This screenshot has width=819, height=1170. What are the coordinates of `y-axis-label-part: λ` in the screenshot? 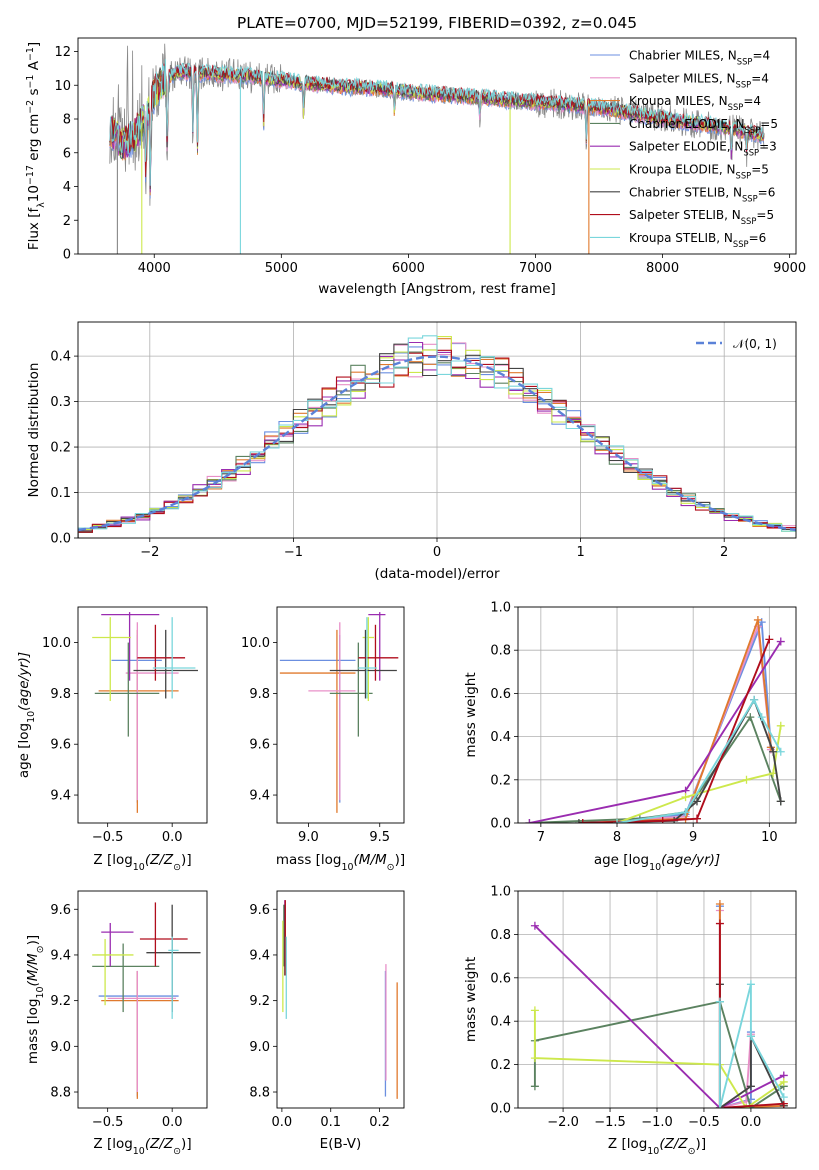 It's located at (41, 205).